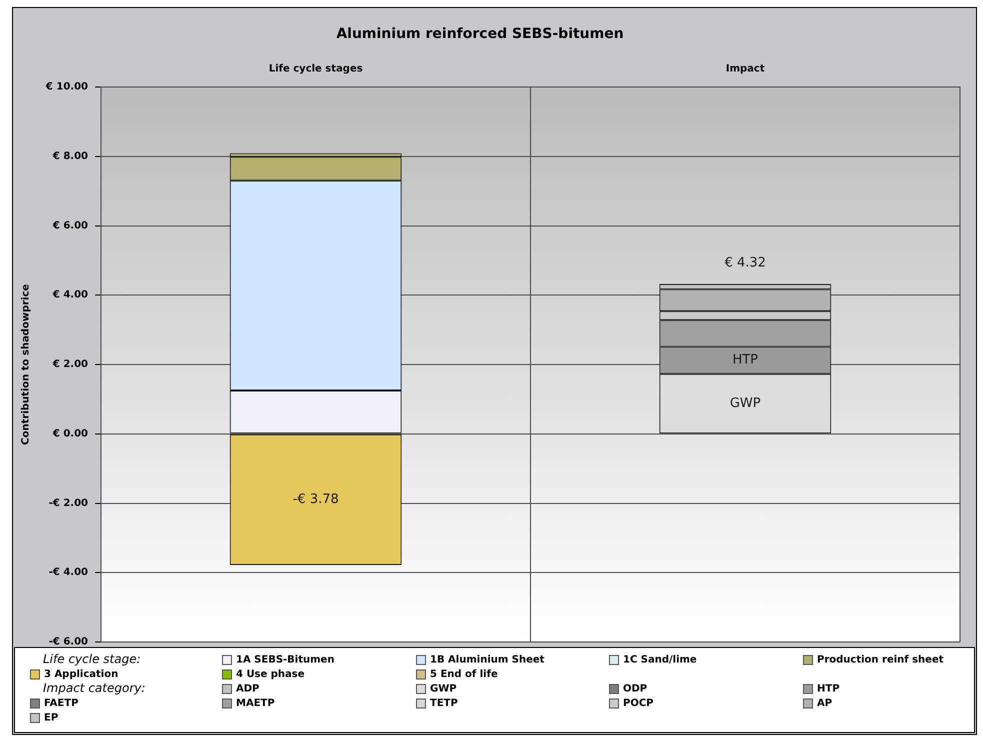  What do you see at coordinates (315, 69) in the screenshot?
I see `x-tick-label: Life cycle stages` at bounding box center [315, 69].